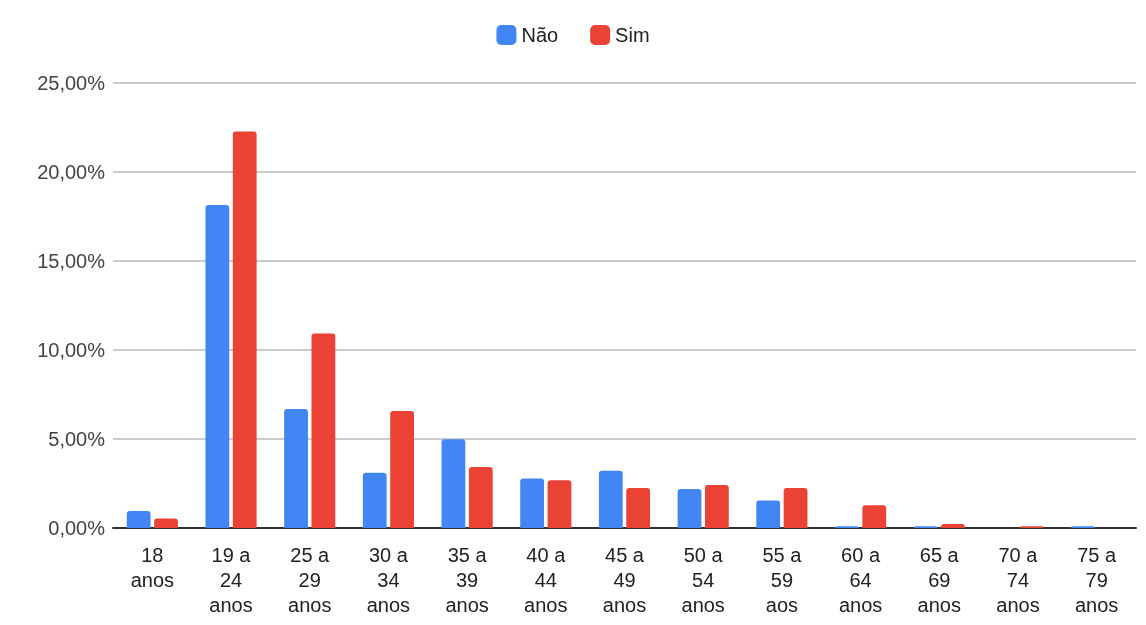 The image size is (1146, 625). What do you see at coordinates (231, 579) in the screenshot?
I see `x-tick-label: 19 a 24 anos` at bounding box center [231, 579].